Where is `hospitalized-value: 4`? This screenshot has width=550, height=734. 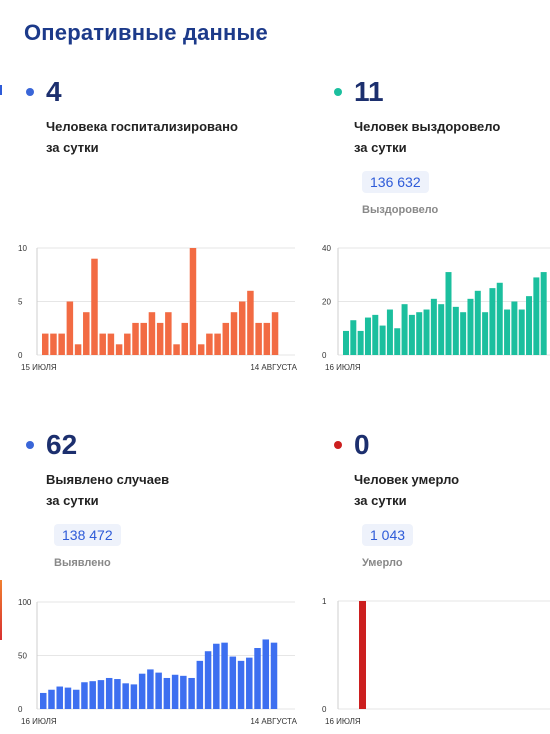 hospitalized-value: 4 is located at coordinates (54, 91).